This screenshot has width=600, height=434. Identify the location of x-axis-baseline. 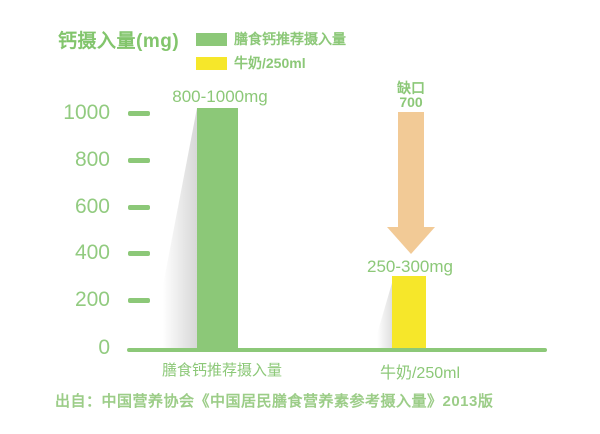
(337, 350).